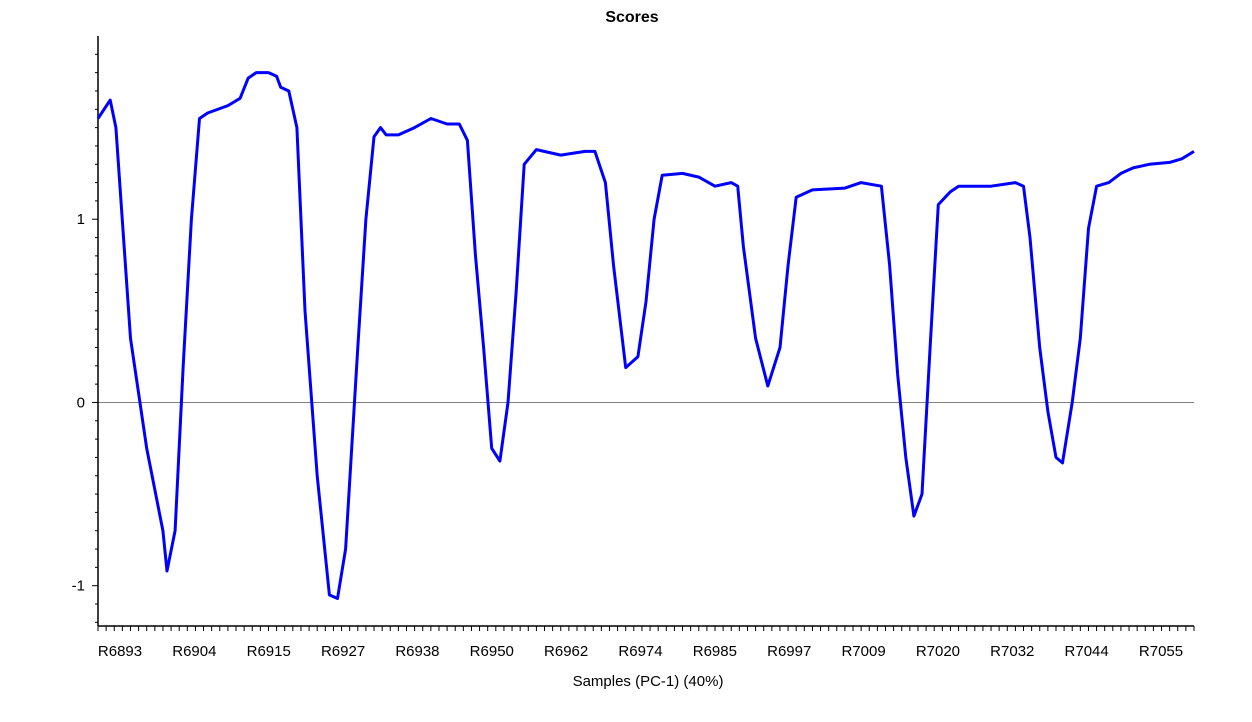  Describe the element at coordinates (1012, 651) in the screenshot. I see `x-tick-label: R7032` at that location.